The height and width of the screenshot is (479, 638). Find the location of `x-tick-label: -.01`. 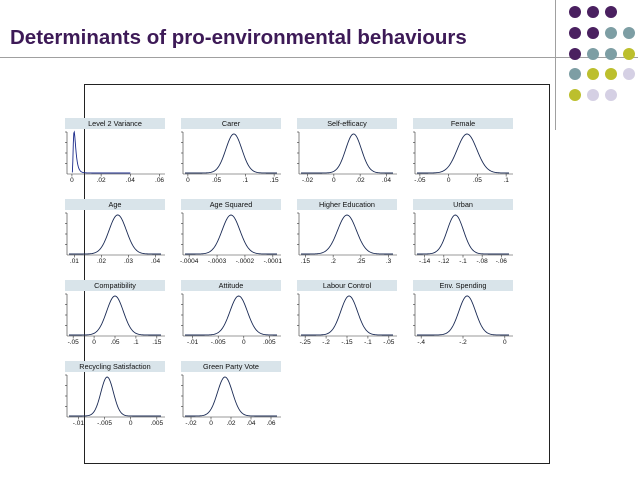

x-tick-label: -.01 is located at coordinates (78, 423).